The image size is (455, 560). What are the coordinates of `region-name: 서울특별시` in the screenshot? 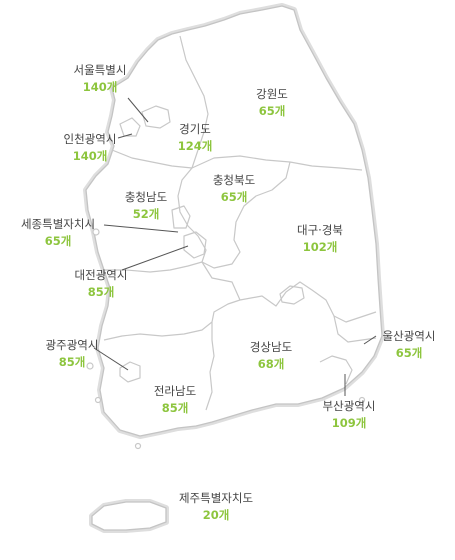 It's located at (100, 70).